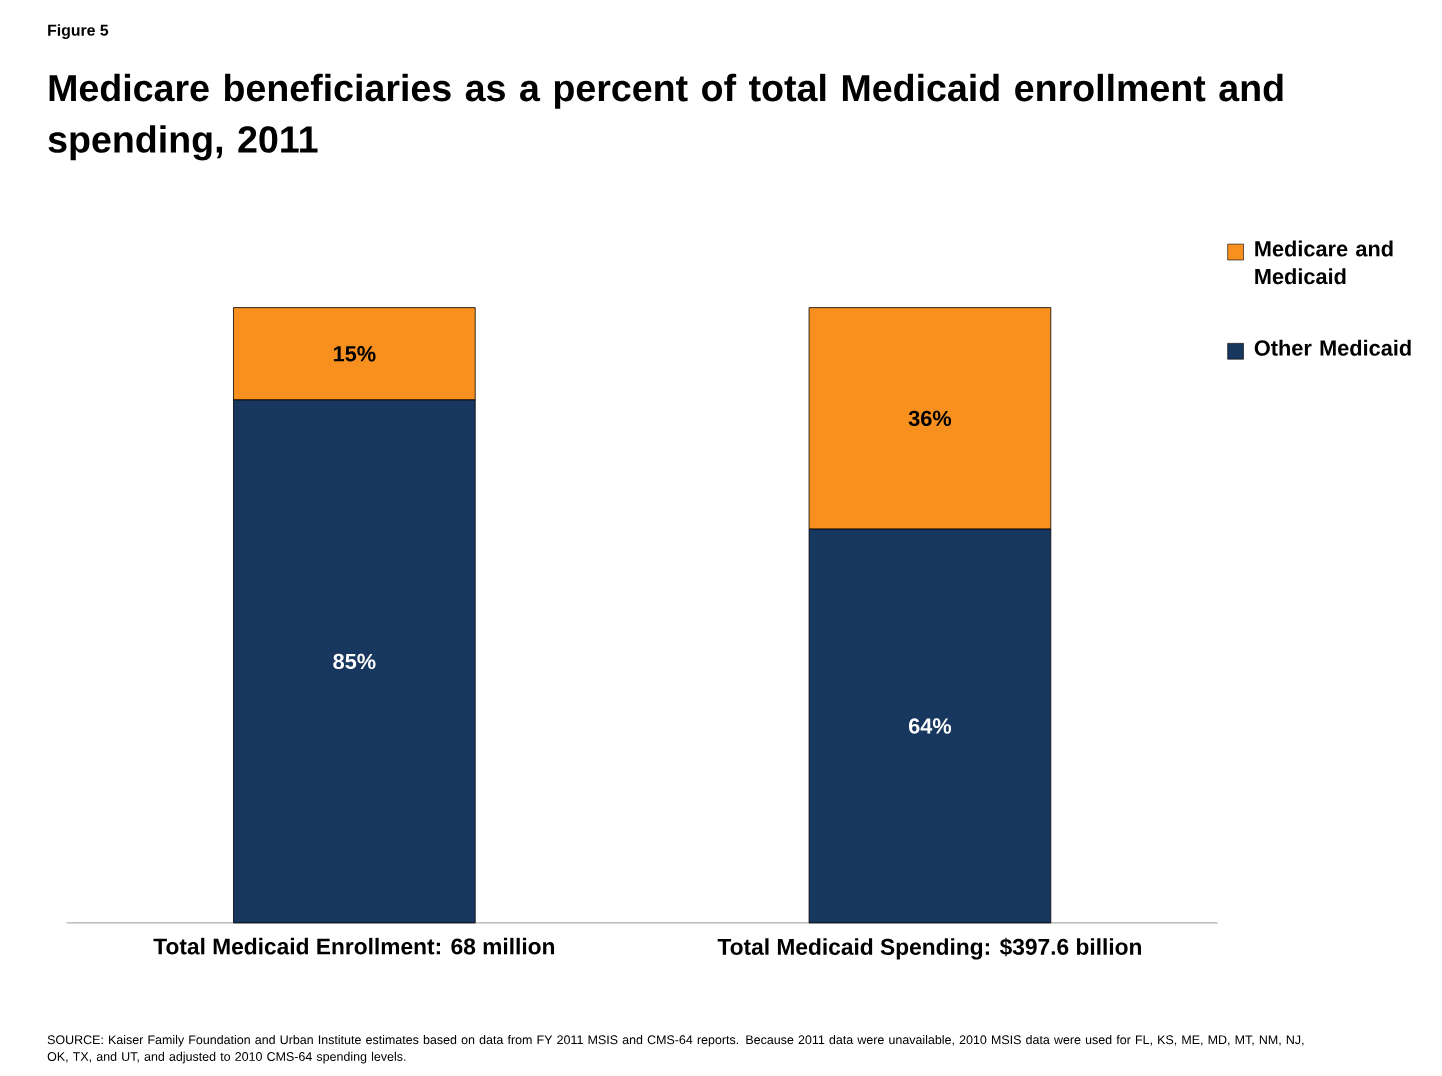  I want to click on chart-title: Medicare beneficiaries as a percent of total Medicaid enrollment and spending, 2011, so click(665, 117).